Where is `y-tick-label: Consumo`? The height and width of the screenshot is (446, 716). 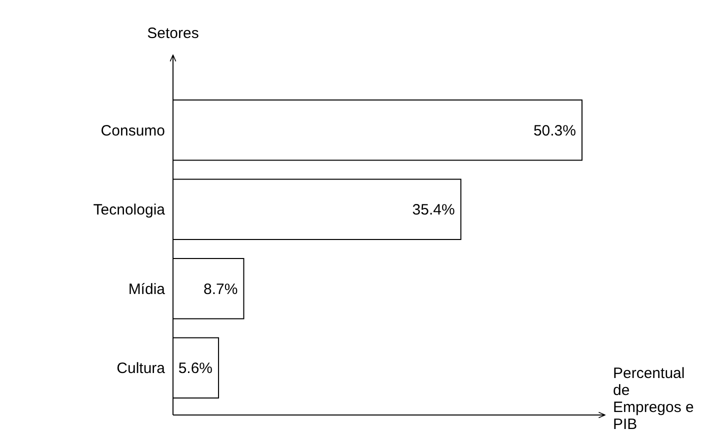
y-tick-label: Consumo is located at coordinates (132, 131).